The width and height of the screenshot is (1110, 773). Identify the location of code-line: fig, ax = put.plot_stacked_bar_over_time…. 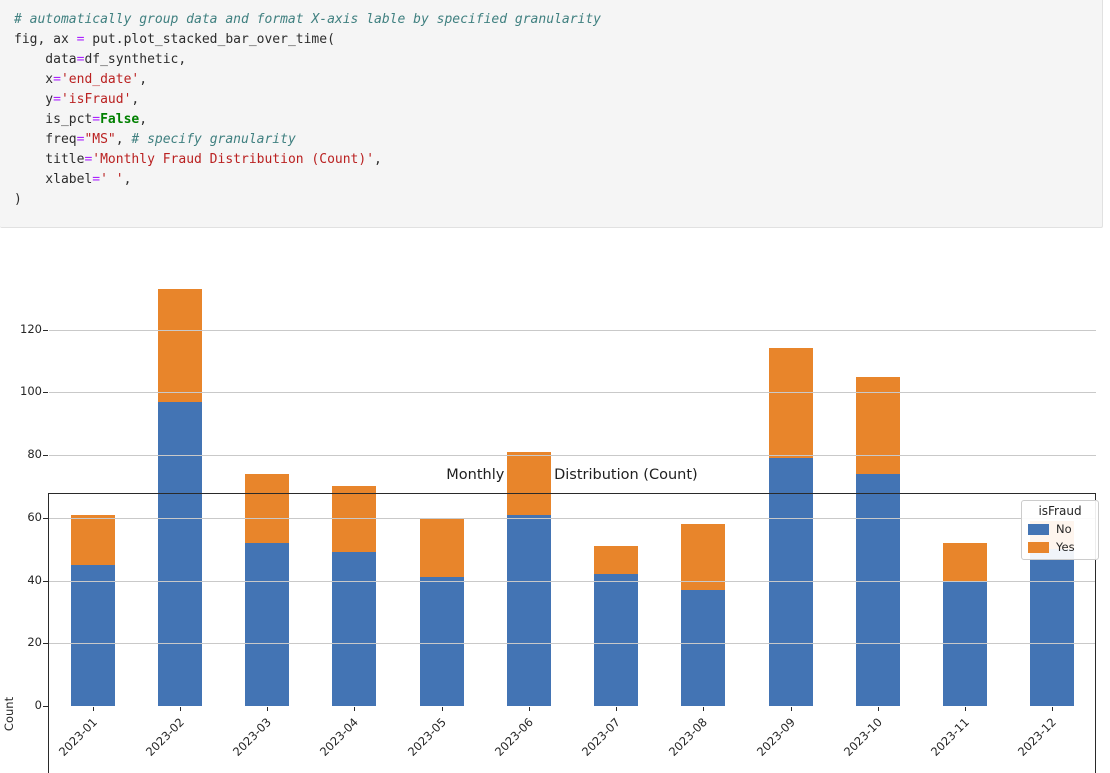
(174, 39).